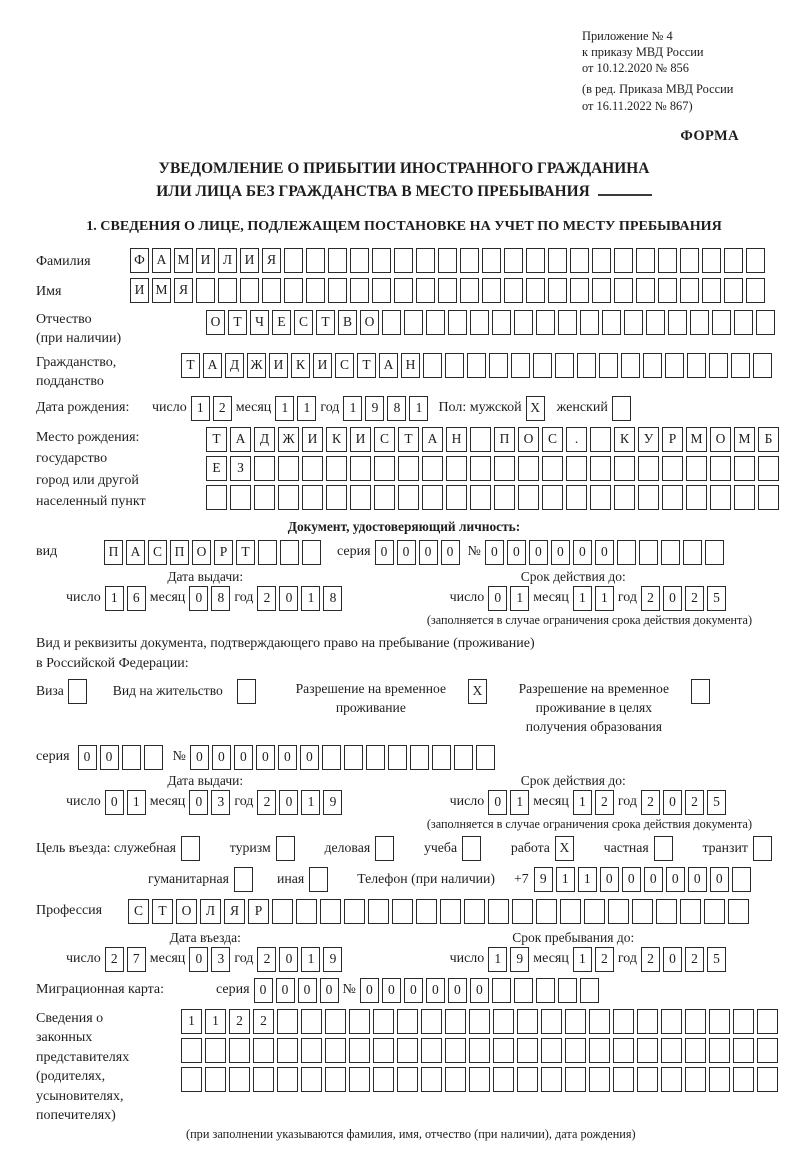 This screenshot has height=1163, width=800. I want to click on migration-series-label: серия, so click(233, 990).